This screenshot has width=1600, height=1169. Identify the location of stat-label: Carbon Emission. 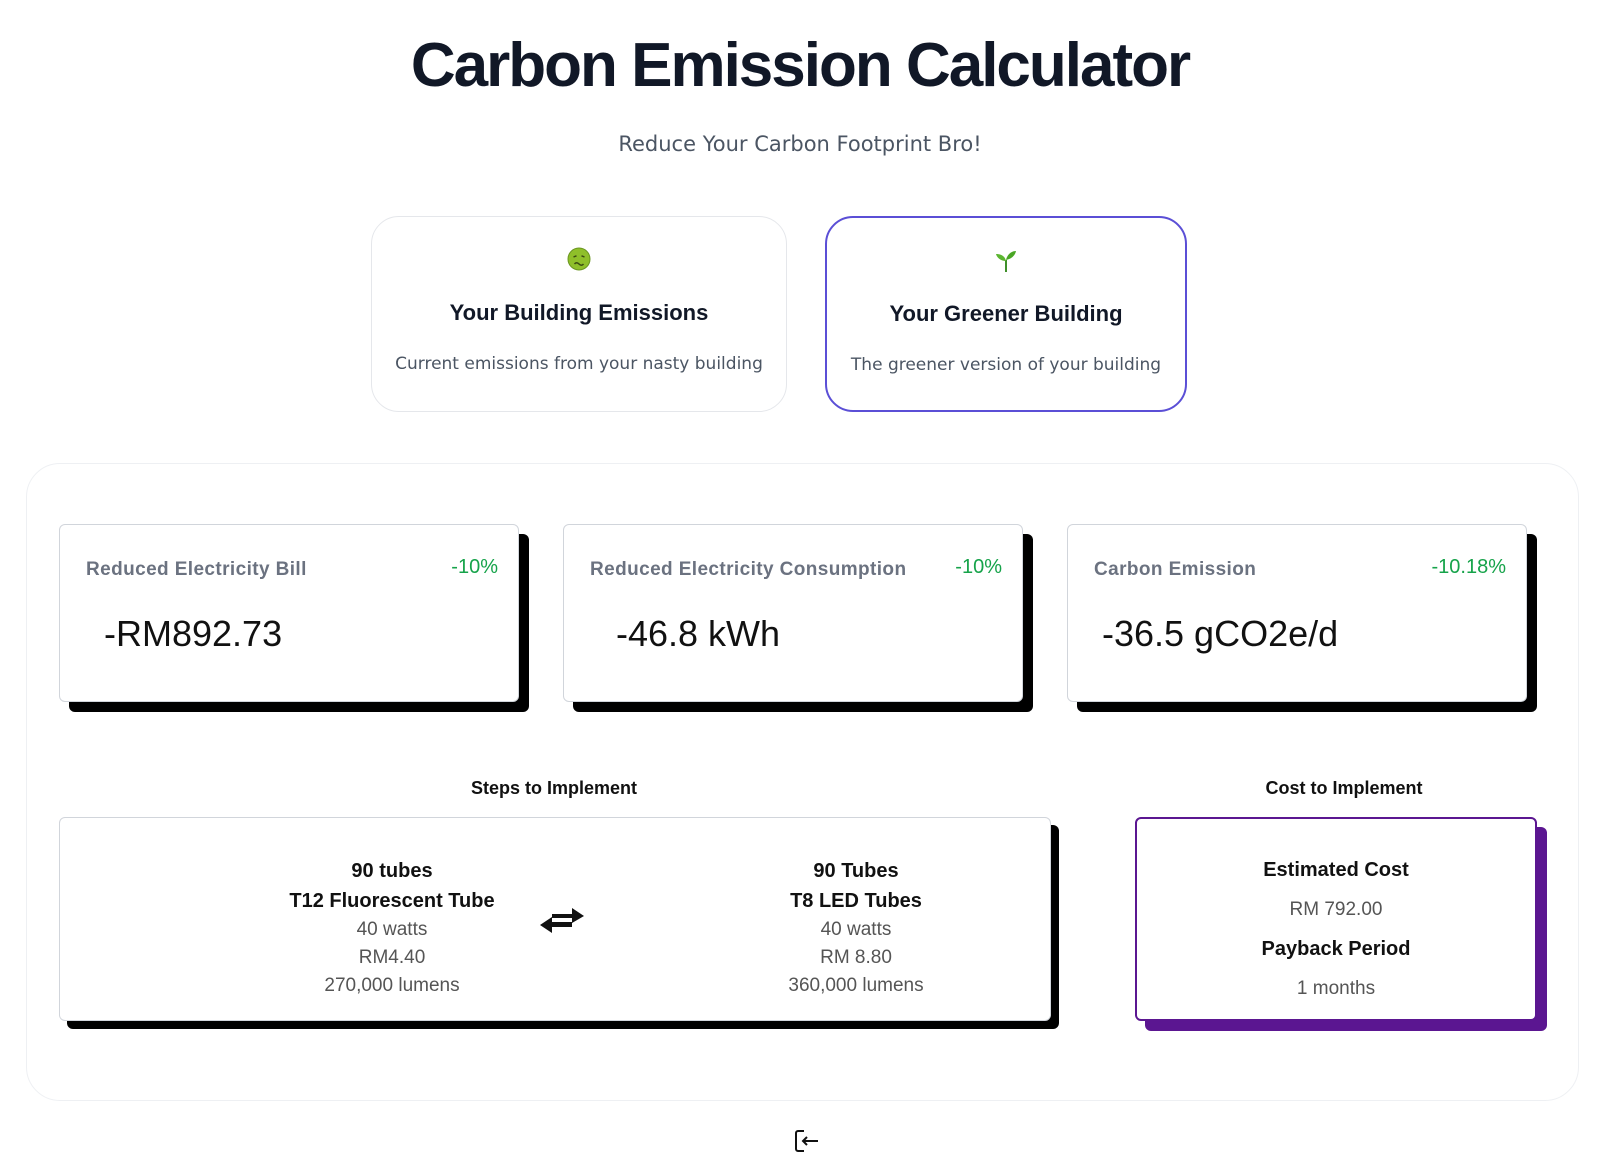
(1175, 569).